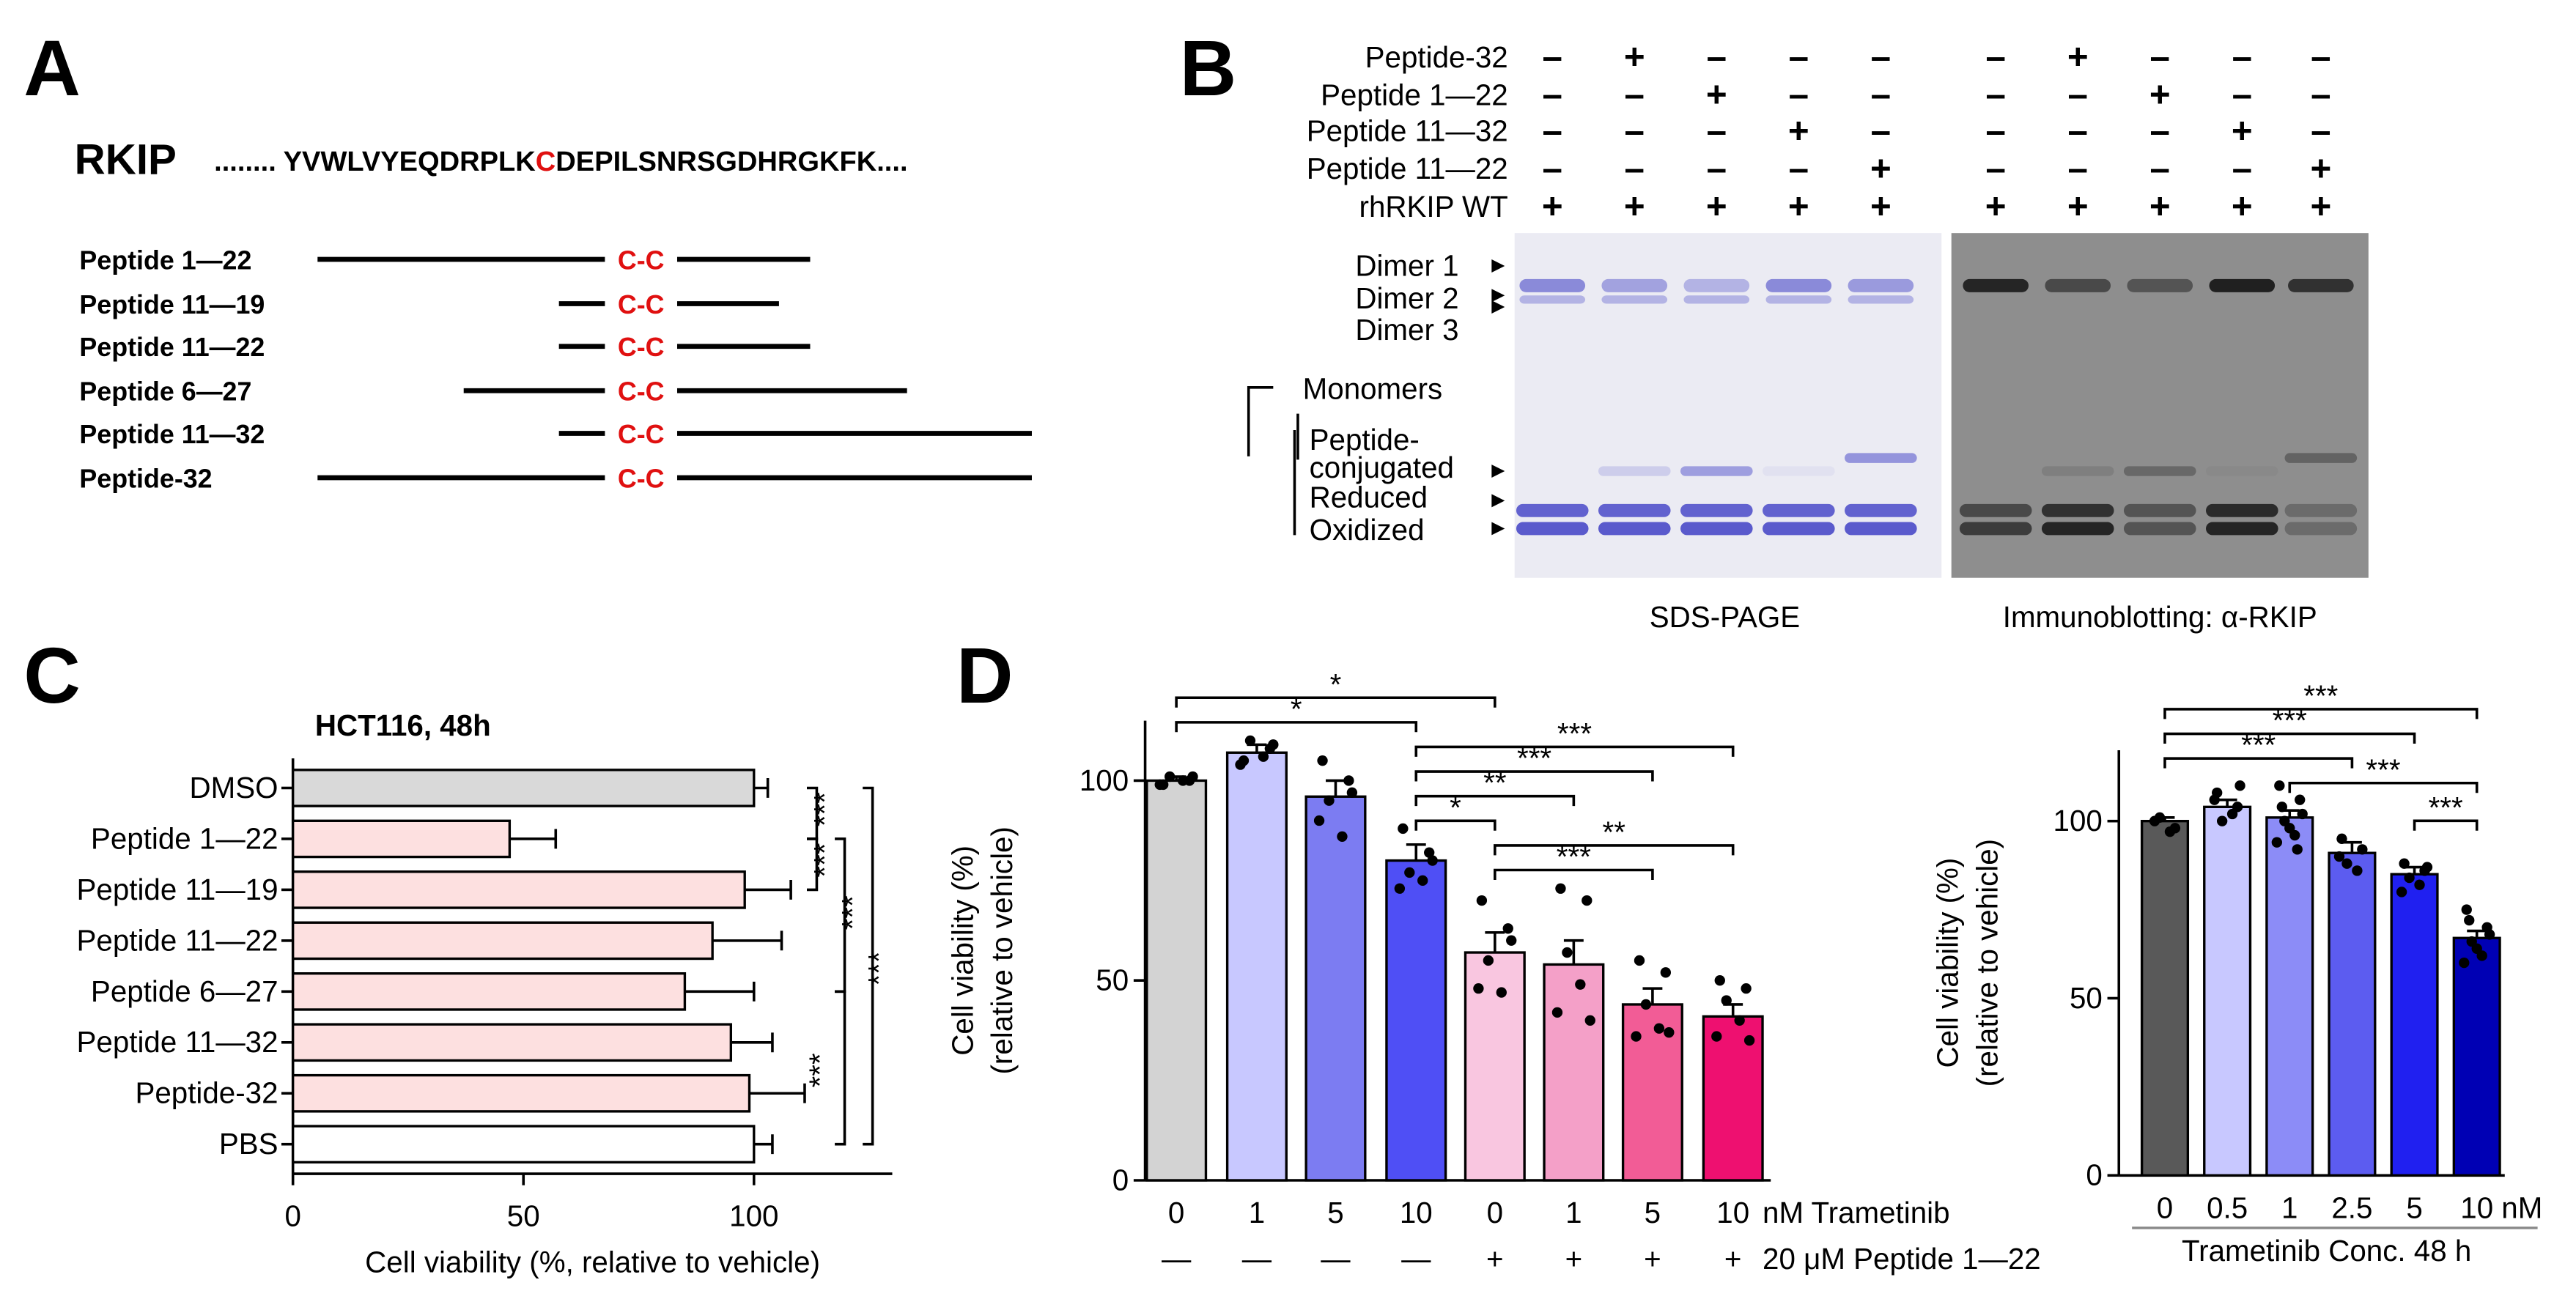 The image size is (2576, 1310). I want to click on x-tick-label: 100, so click(754, 1216).